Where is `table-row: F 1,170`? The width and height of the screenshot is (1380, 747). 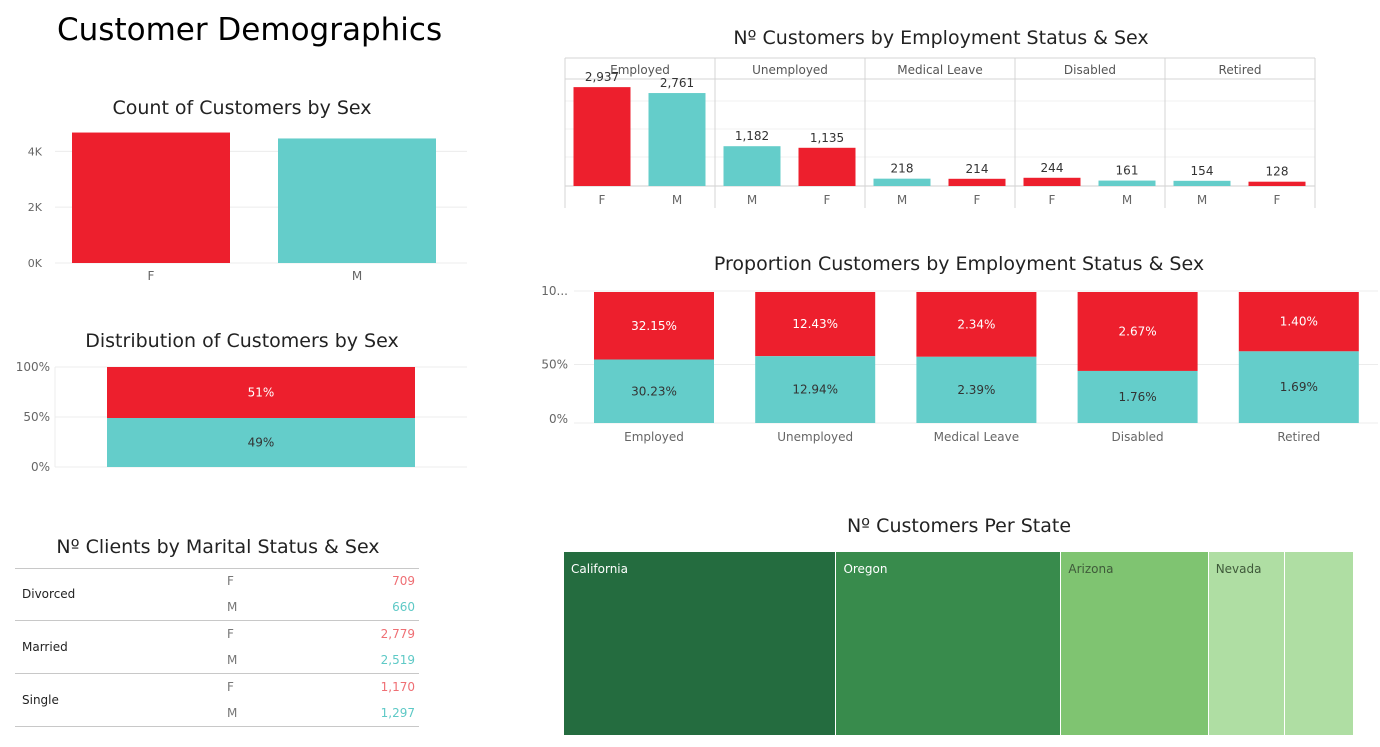
table-row: F 1,170 is located at coordinates (215, 687).